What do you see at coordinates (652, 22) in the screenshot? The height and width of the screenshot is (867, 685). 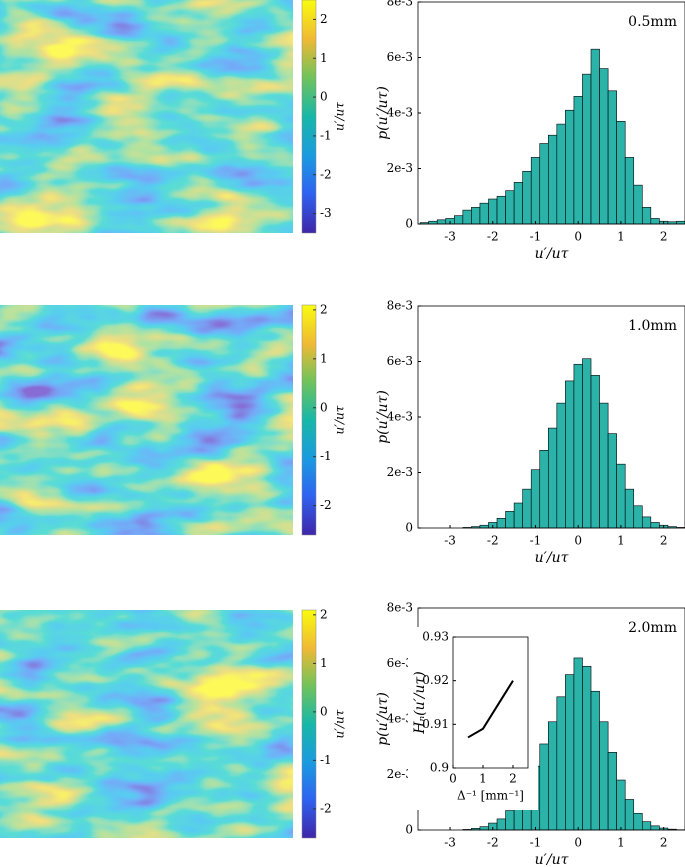 I see `annotation: 0.5mm` at bounding box center [652, 22].